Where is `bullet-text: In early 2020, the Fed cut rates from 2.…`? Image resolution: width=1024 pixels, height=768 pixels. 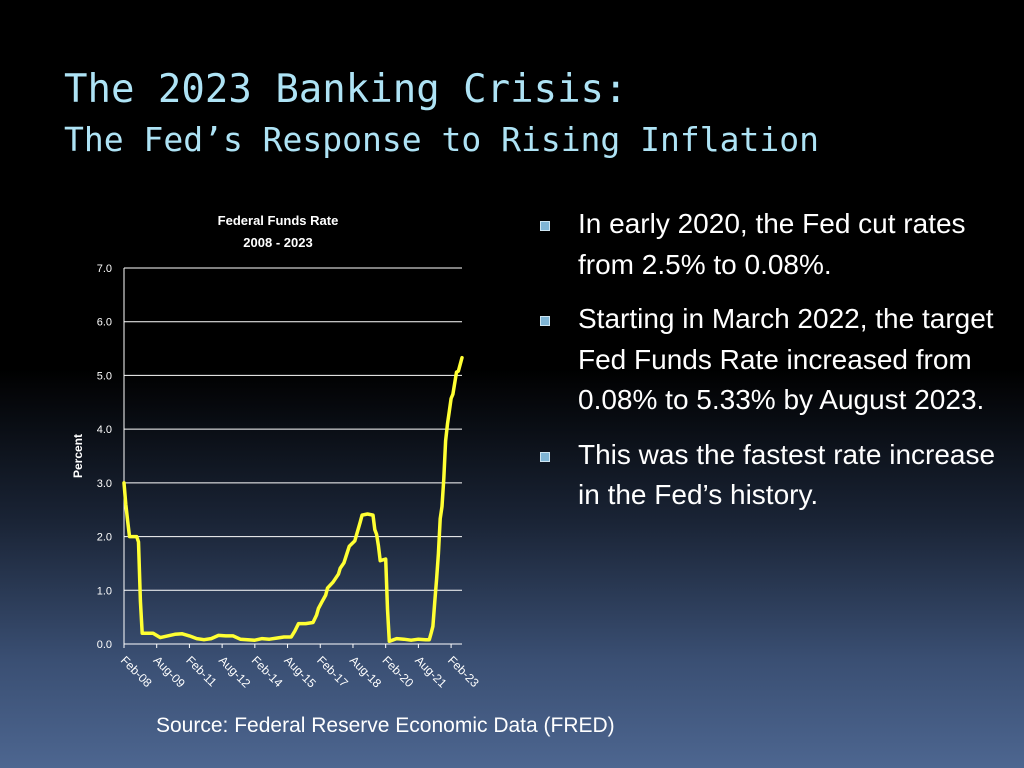 bullet-text: In early 2020, the Fed cut rates from 2.… is located at coordinates (772, 244).